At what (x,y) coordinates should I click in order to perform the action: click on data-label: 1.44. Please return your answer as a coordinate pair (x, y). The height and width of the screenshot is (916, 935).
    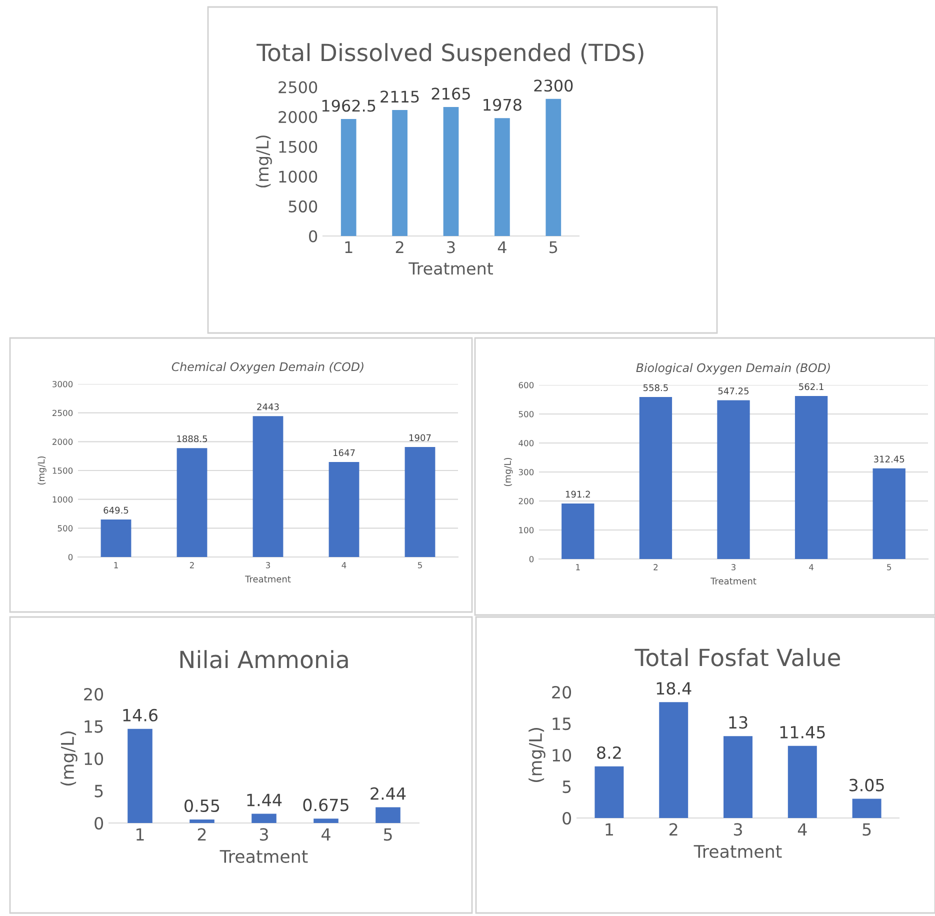
    Looking at the image, I should click on (264, 800).